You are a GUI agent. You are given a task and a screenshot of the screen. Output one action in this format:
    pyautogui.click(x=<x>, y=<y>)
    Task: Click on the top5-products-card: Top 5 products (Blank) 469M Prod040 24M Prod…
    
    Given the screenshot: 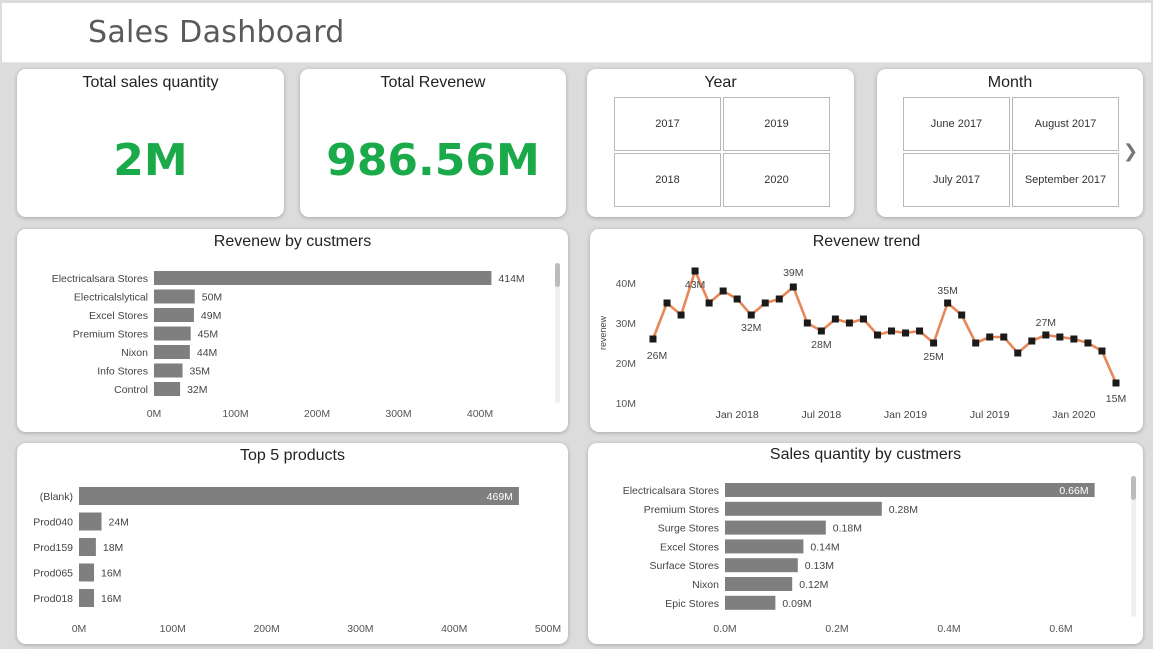 What is the action you would take?
    pyautogui.click(x=292, y=543)
    